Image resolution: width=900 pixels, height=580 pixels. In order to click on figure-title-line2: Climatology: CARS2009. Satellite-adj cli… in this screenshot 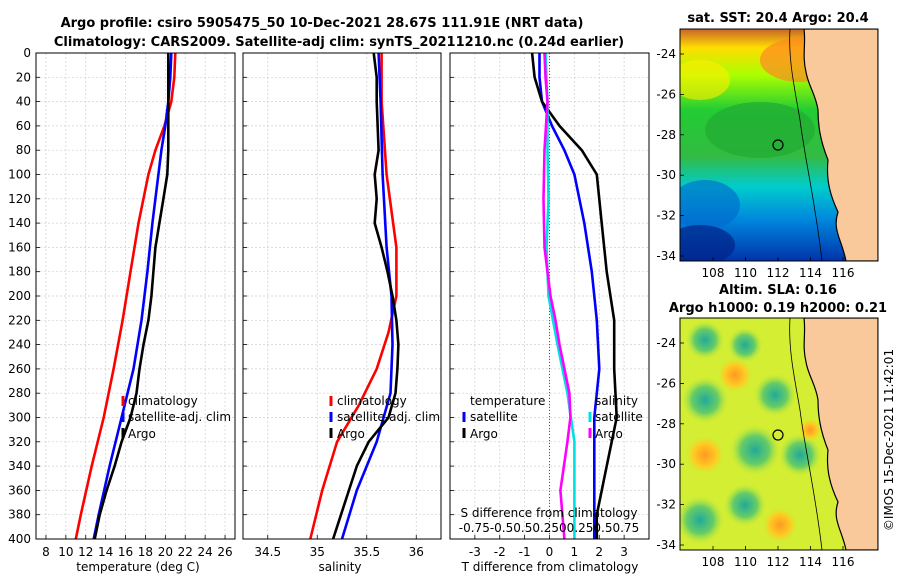, I will do `click(339, 42)`.